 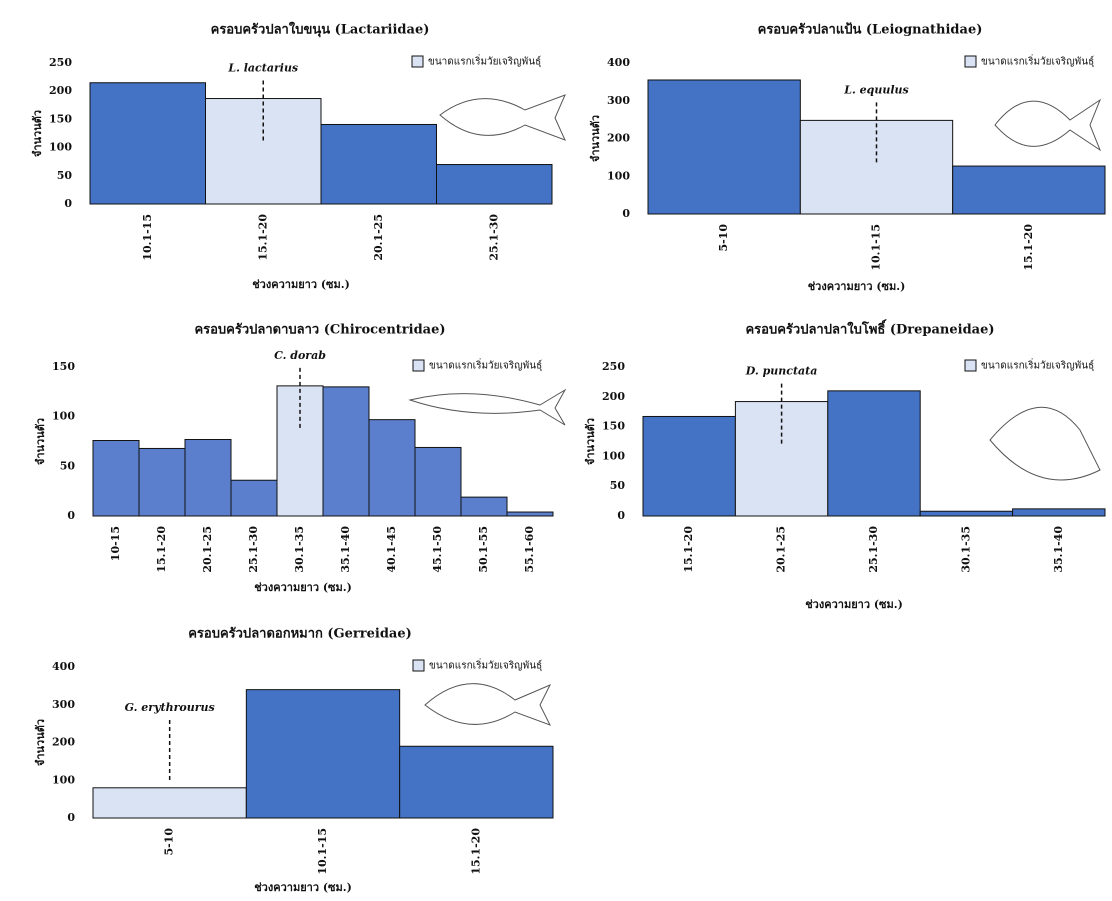 I want to click on chart-title: ครอบครัวปลาดอกหมาก (Gerreidae), so click(x=300, y=634).